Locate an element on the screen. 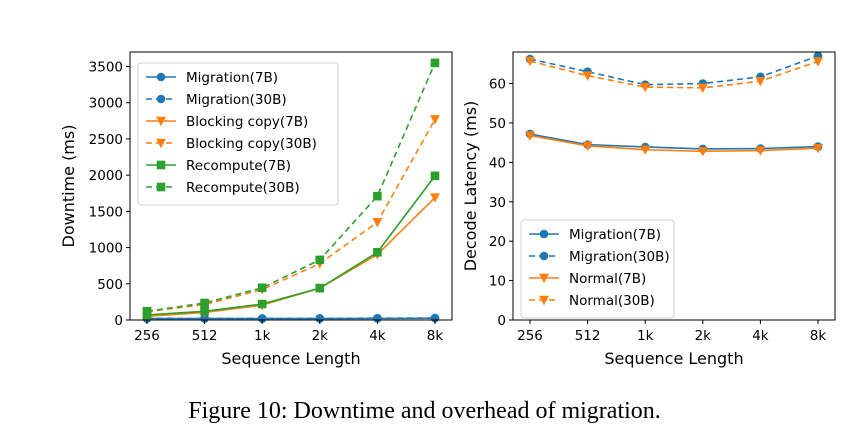  x-tick-label-0-5: 8k is located at coordinates (435, 336).